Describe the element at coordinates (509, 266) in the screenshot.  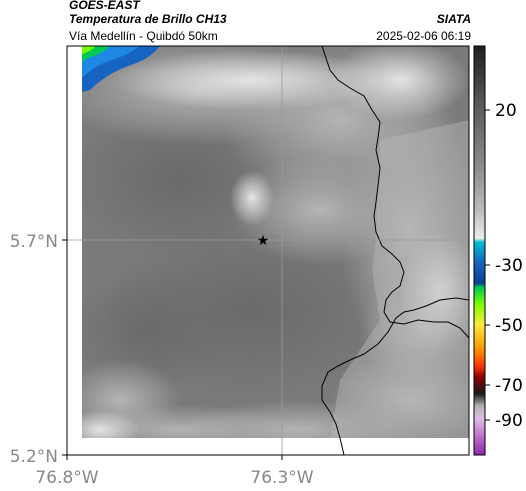
I see `colorbar-tick-label: -30` at that location.